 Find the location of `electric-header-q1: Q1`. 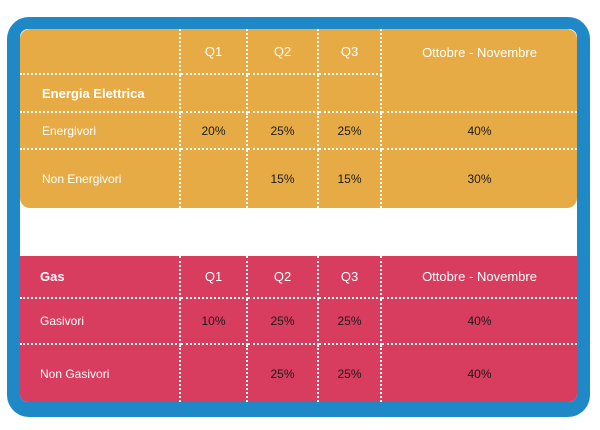

electric-header-q1: Q1 is located at coordinates (214, 52).